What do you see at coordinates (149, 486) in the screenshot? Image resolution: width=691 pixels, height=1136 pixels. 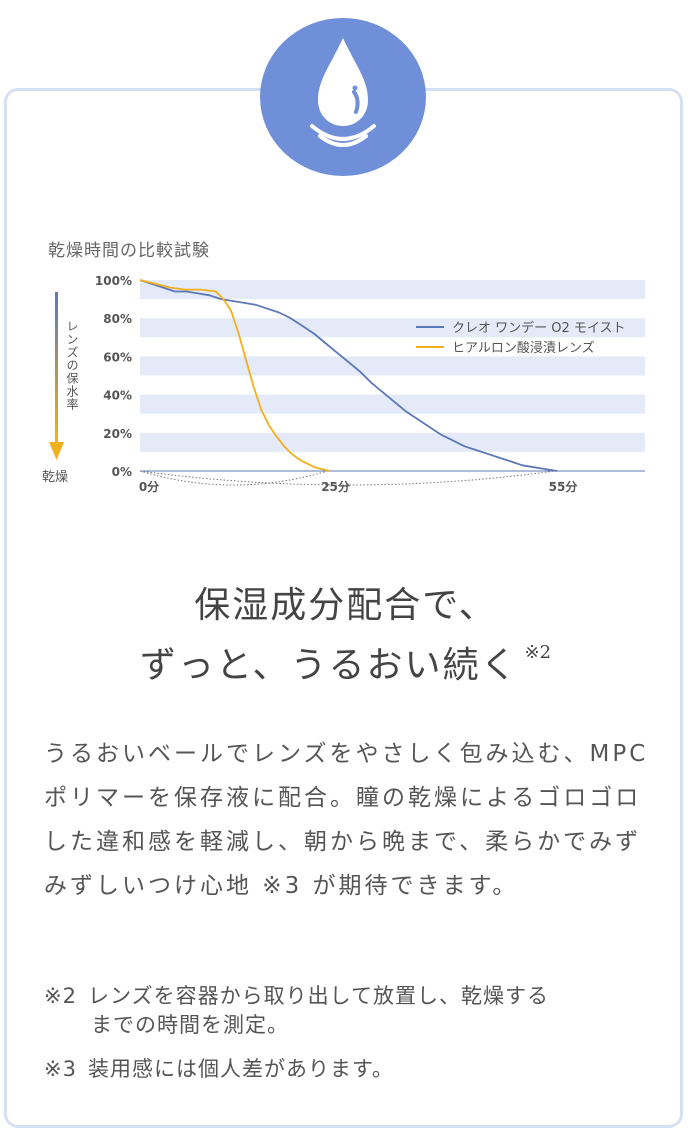 I see `x-tick-label: 0分` at bounding box center [149, 486].